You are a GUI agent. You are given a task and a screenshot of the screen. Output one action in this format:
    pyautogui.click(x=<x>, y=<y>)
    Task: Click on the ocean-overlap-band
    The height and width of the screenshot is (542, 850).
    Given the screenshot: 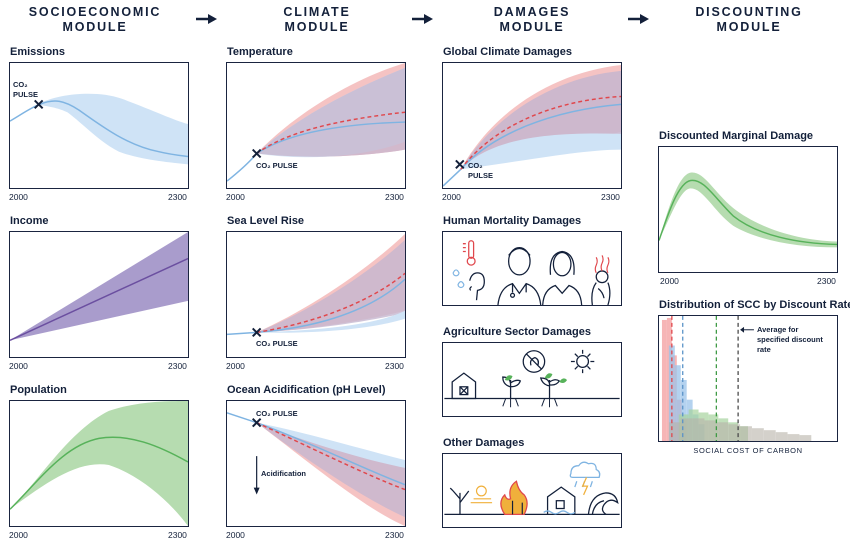 What is the action you would take?
    pyautogui.click(x=330, y=470)
    